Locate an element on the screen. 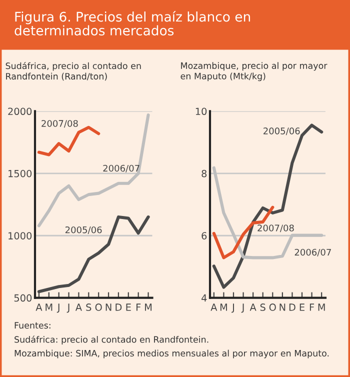 This screenshot has width=350, height=377. y-tick-label: 1000 is located at coordinates (20, 236).